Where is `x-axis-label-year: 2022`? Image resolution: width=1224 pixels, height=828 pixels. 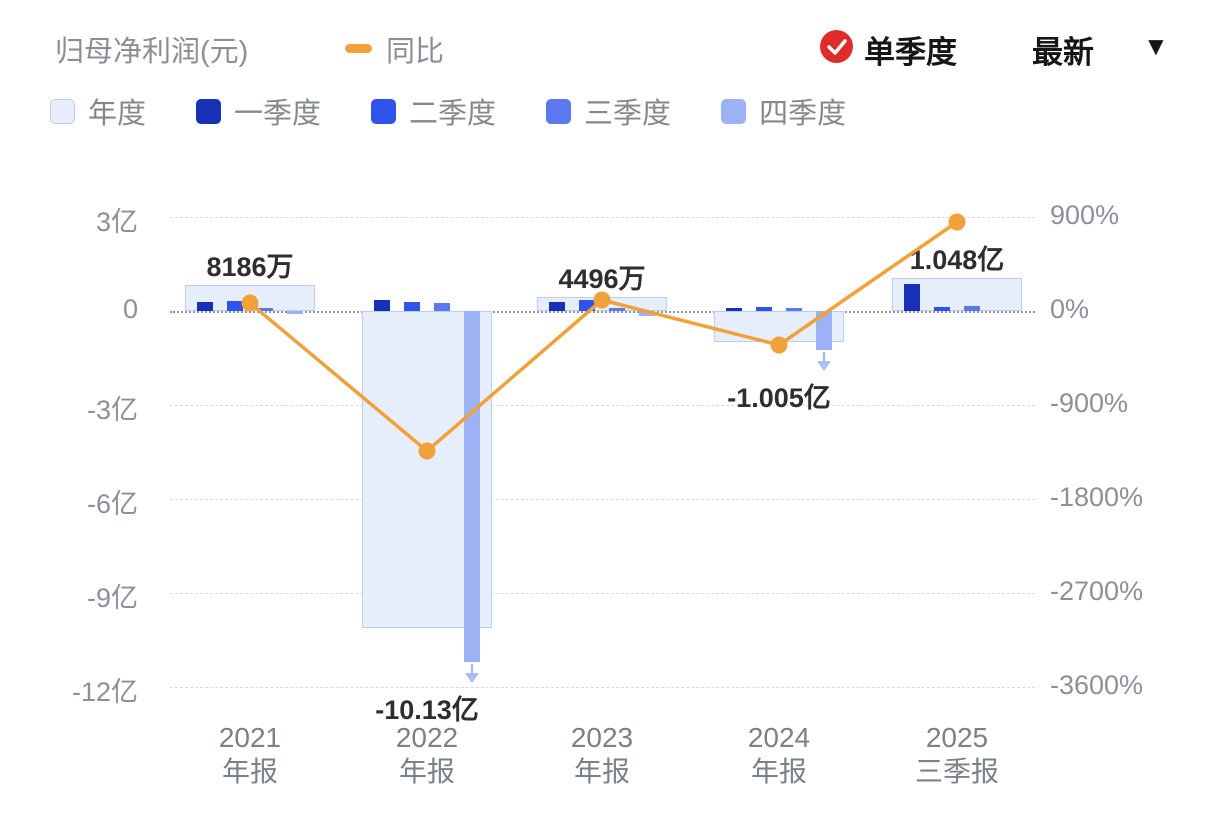
x-axis-label-year: 2022 is located at coordinates (427, 737).